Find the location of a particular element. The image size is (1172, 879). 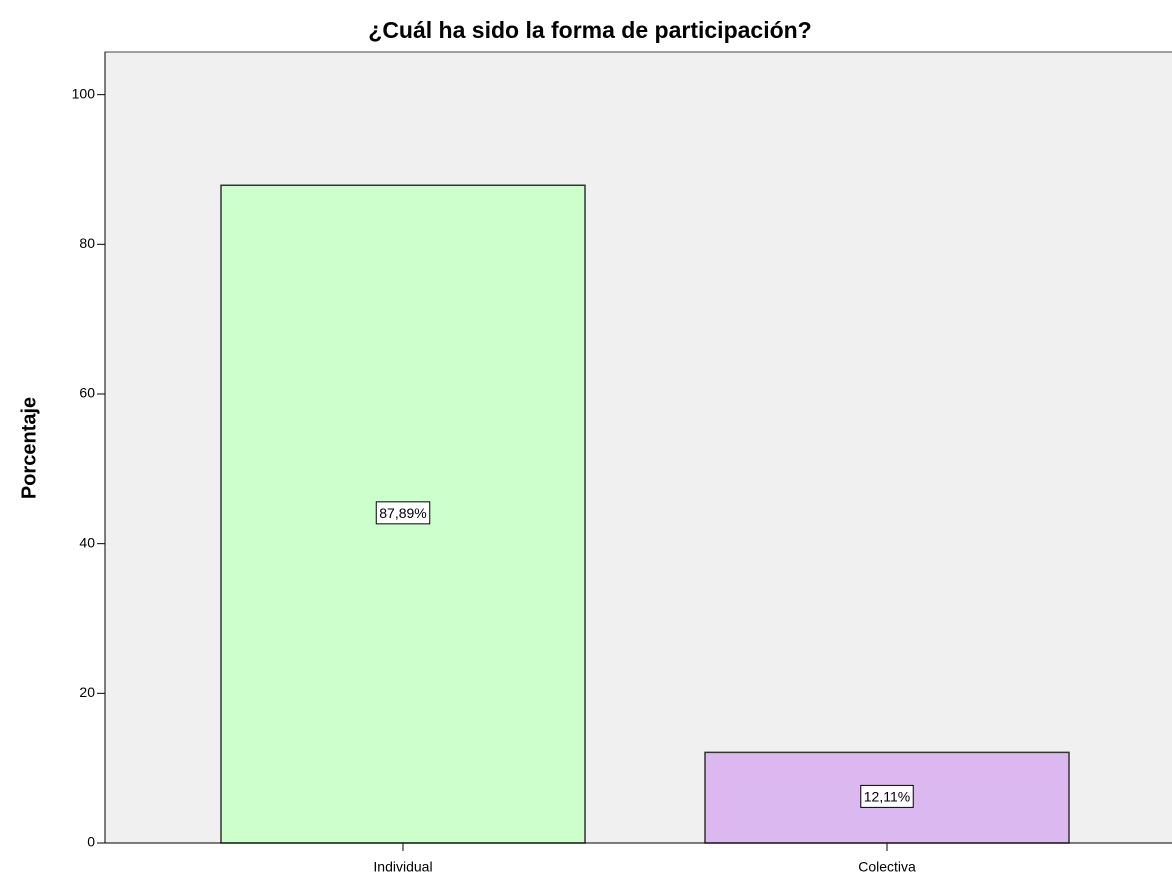

y-tick-label: 80 is located at coordinates (87, 243).